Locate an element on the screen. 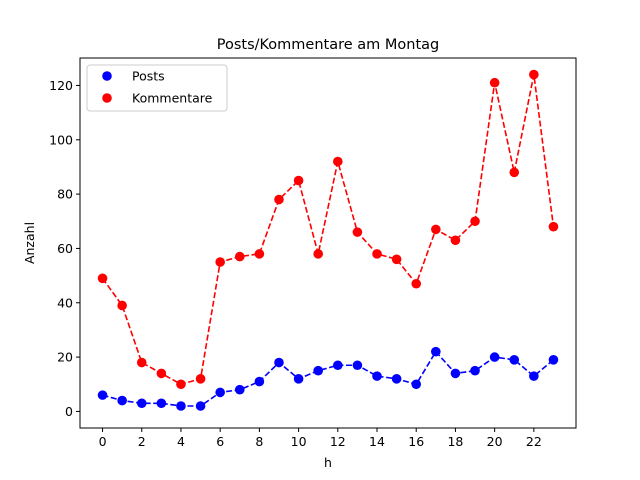  legend-label-posts: Posts is located at coordinates (148, 76).